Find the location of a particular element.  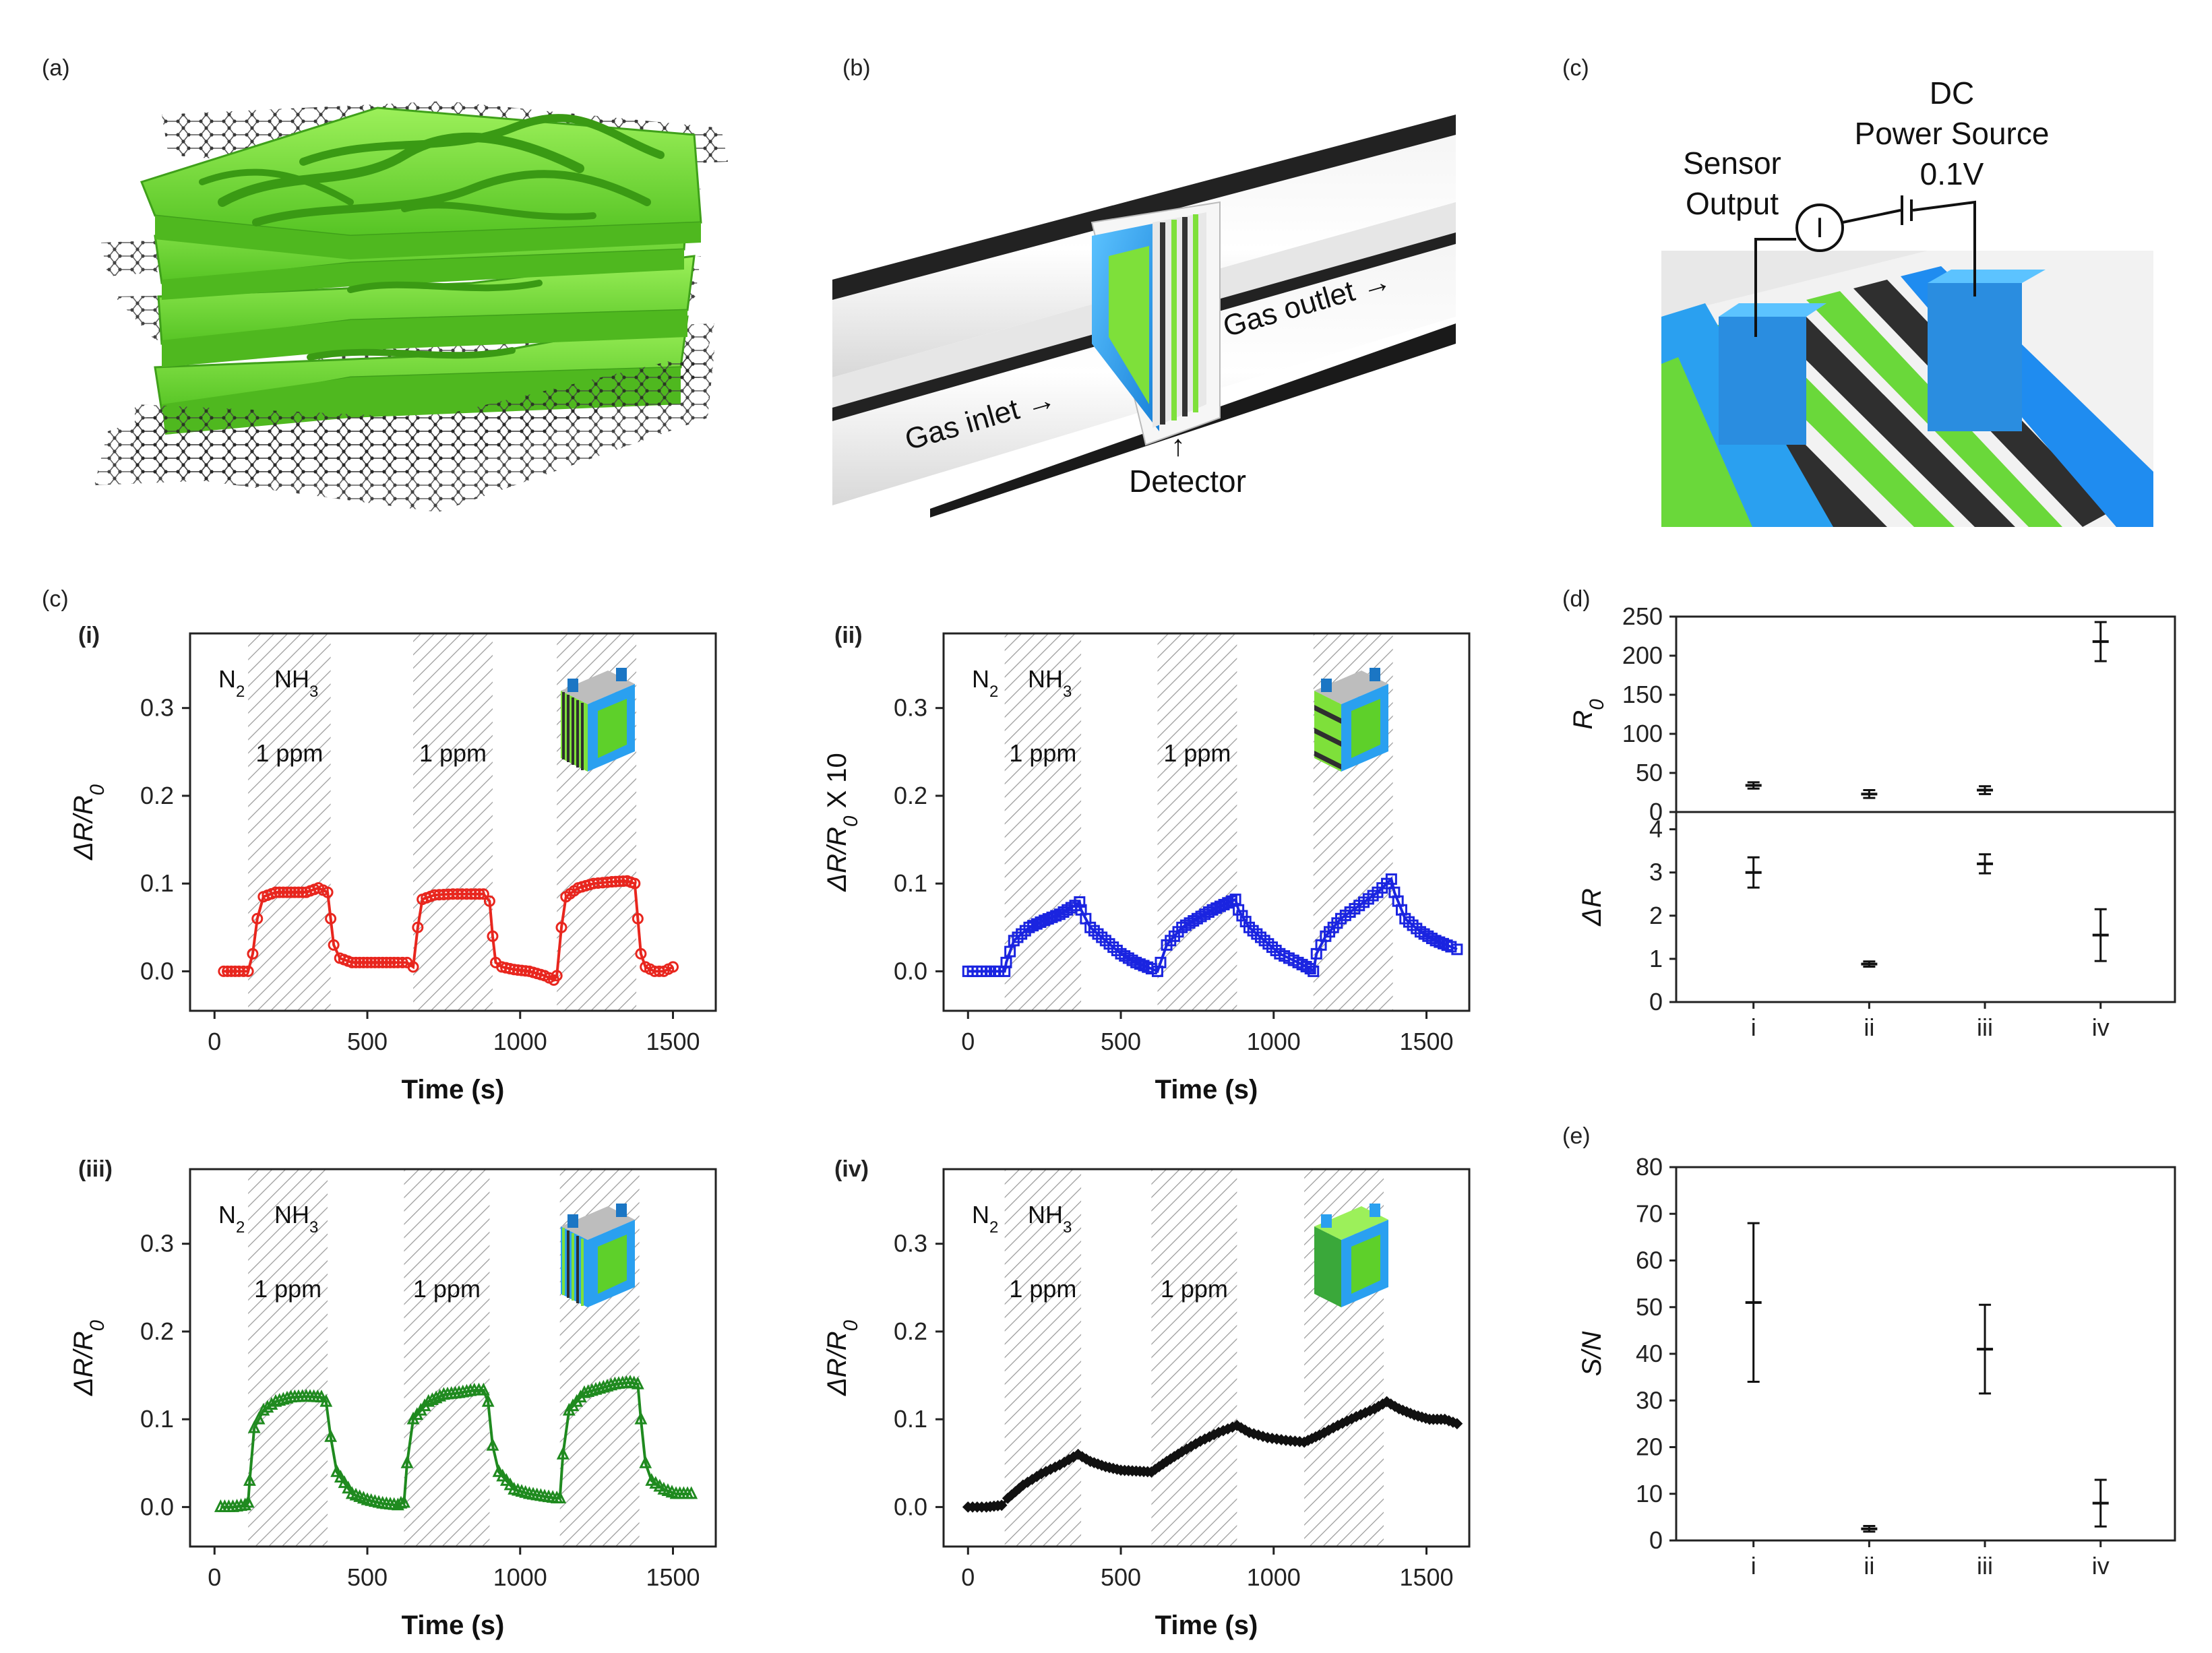

panel-label-d: (d) is located at coordinates (1577, 599).